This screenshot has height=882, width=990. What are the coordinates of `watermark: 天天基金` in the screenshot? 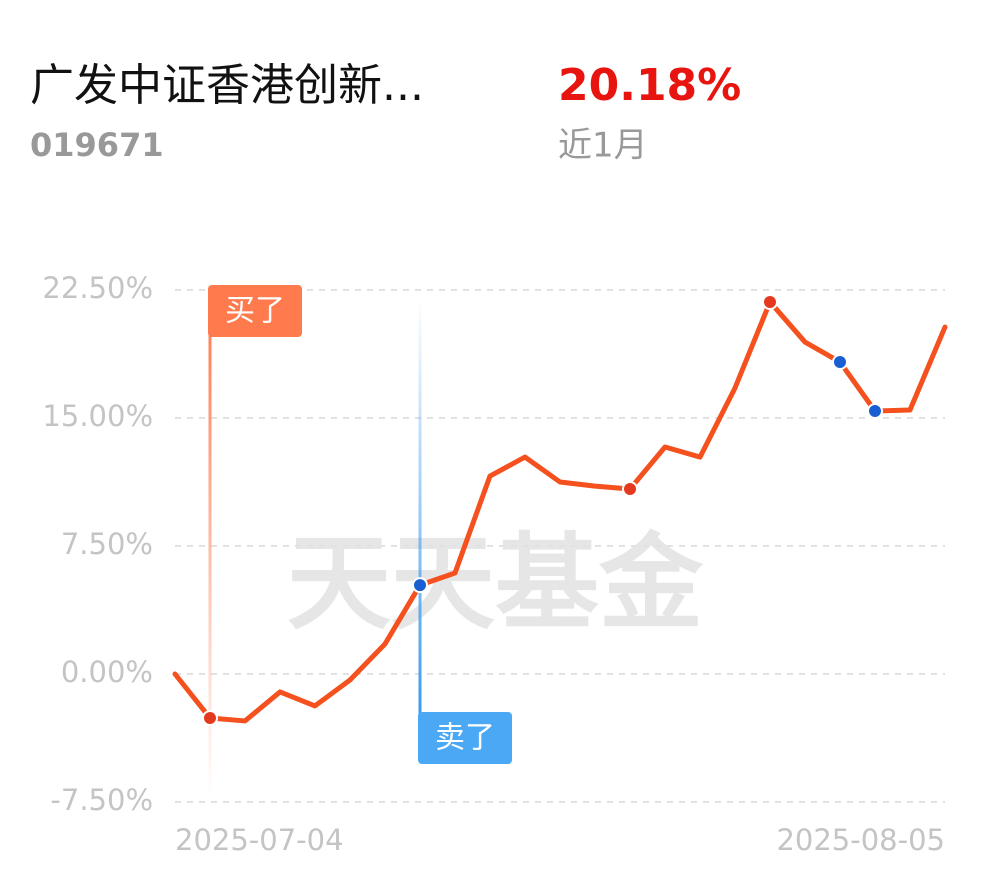 It's located at (495, 582).